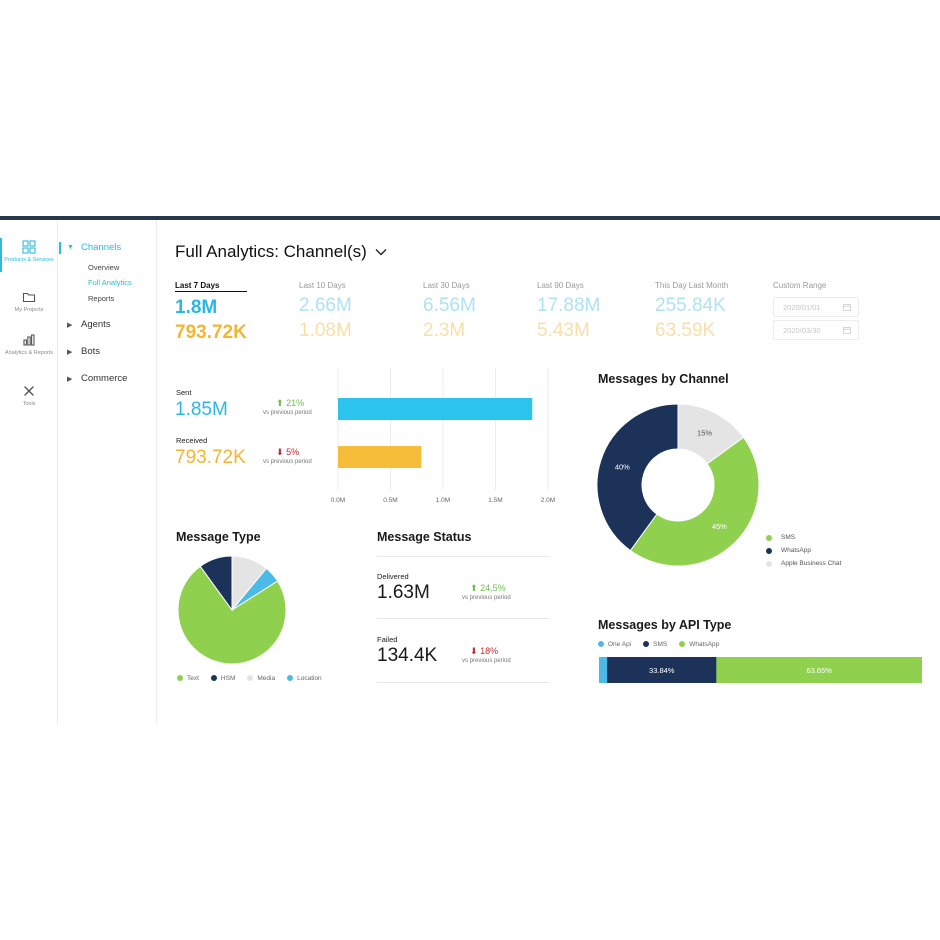 This screenshot has height=940, width=940. I want to click on nav-group-channels: ▼ Channels, so click(94, 247).